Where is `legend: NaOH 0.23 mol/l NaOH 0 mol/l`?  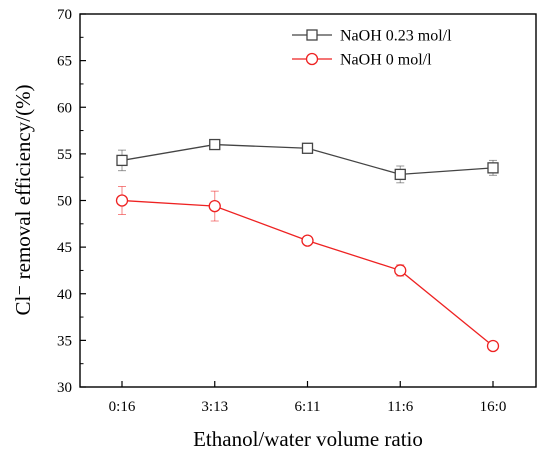 legend: NaOH 0.23 mol/l NaOH 0 mol/l is located at coordinates (372, 48).